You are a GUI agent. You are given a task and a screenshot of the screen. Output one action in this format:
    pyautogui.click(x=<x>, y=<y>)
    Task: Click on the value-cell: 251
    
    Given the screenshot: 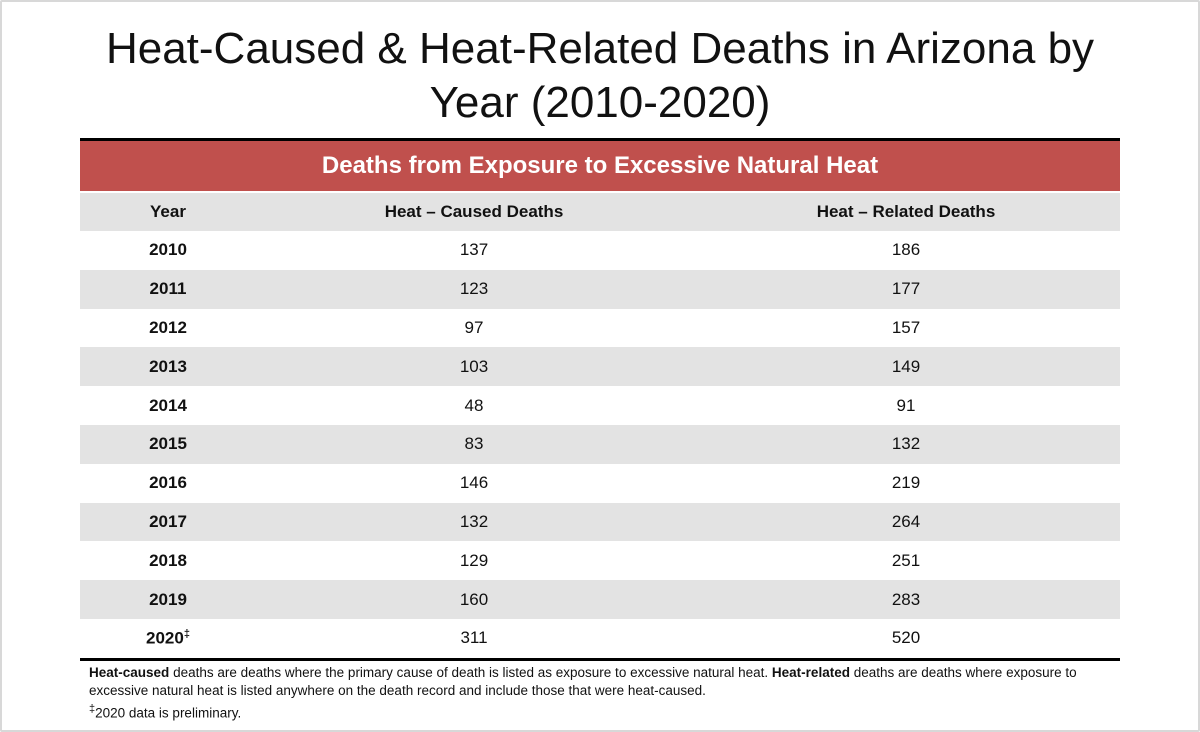 What is the action you would take?
    pyautogui.click(x=906, y=560)
    